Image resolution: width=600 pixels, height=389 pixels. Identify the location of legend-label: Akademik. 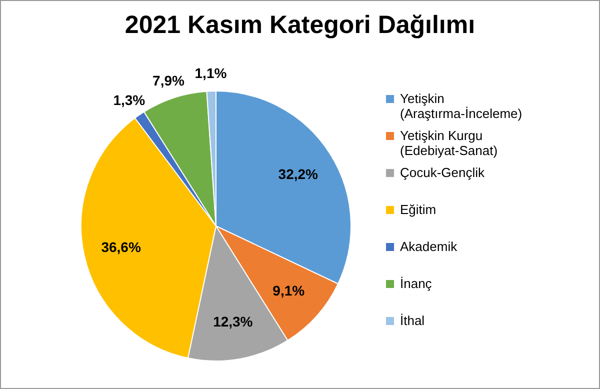
(429, 246).